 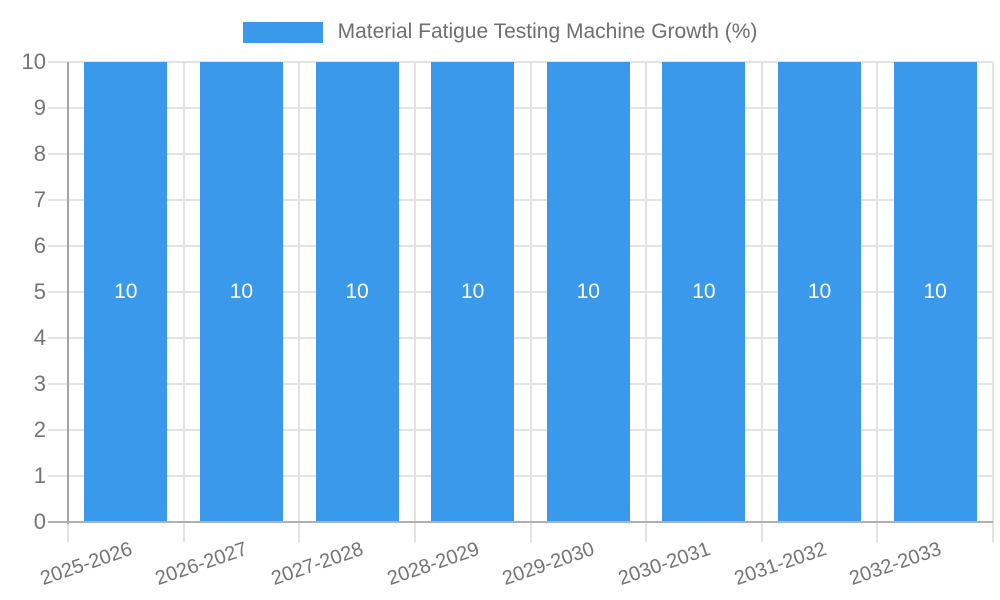 I want to click on y-axis-label: 9, so click(x=39, y=107).